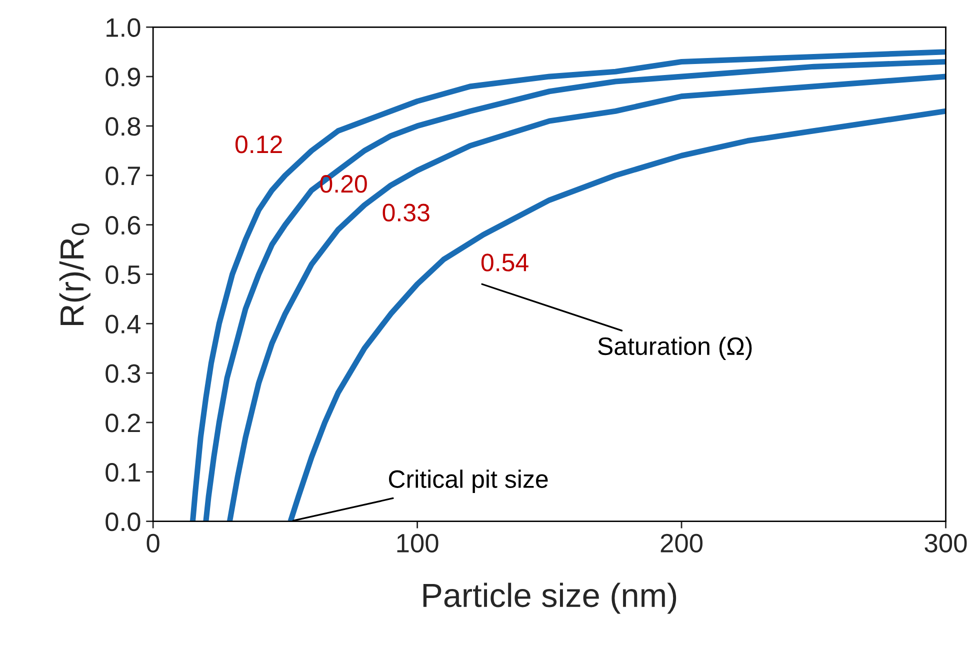  I want to click on y-tick-label: 0.7, so click(123, 176).